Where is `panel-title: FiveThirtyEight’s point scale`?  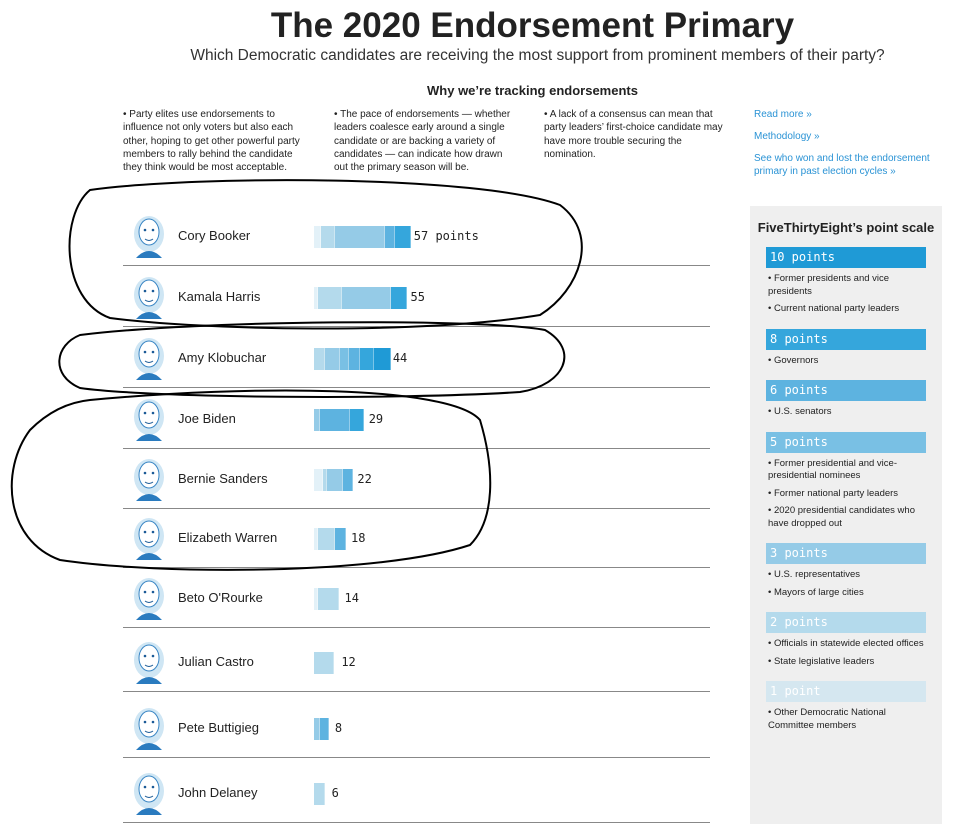 panel-title: FiveThirtyEight’s point scale is located at coordinates (846, 227).